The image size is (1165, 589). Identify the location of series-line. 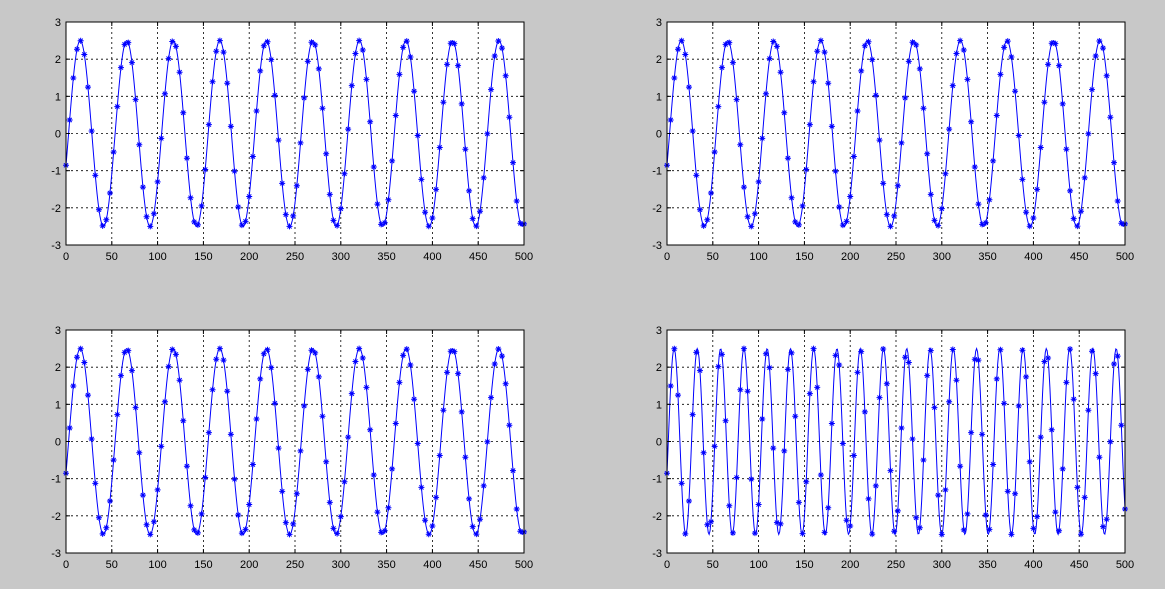
(896, 441).